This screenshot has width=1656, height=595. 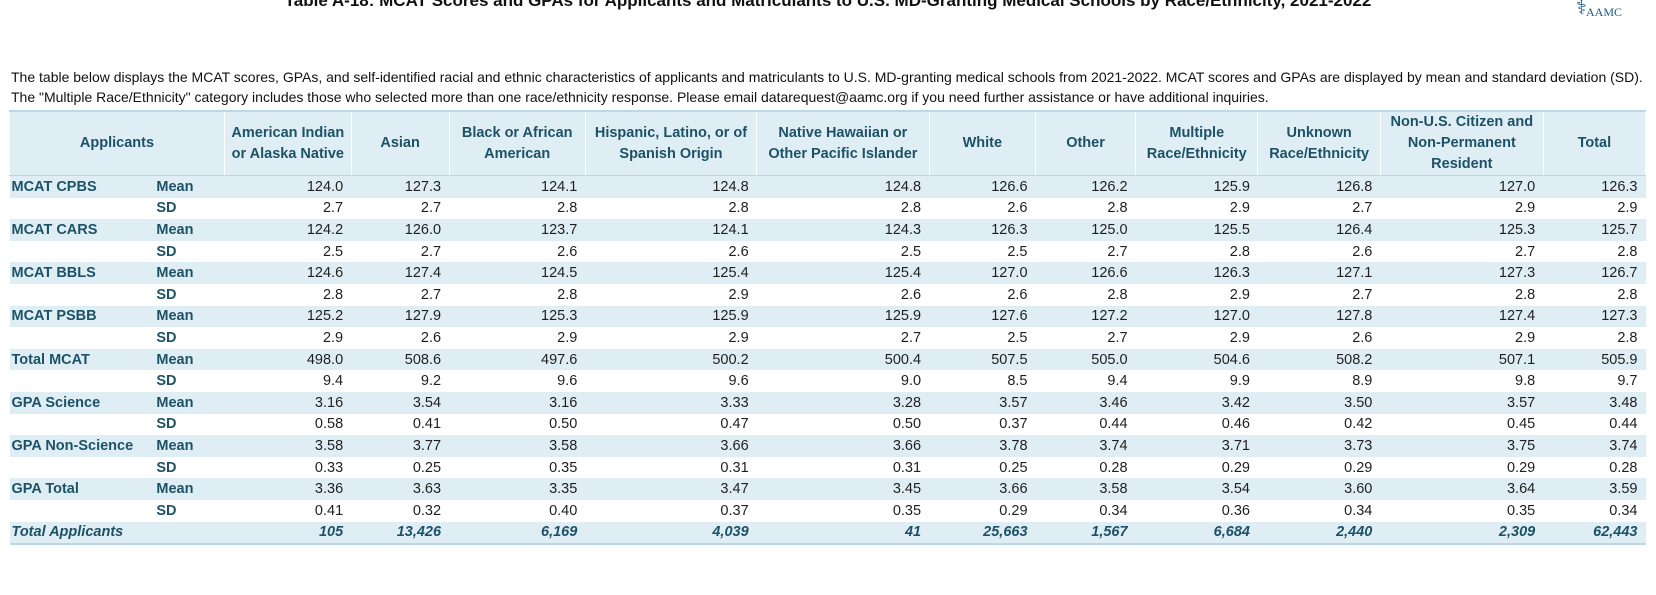 I want to click on table-cell: 3.75, so click(x=1462, y=446).